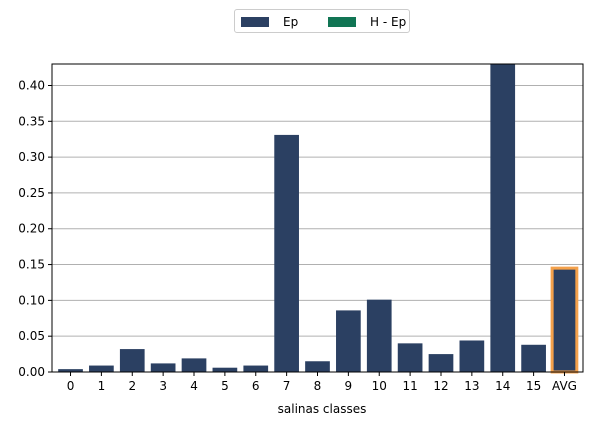  Describe the element at coordinates (132, 386) in the screenshot. I see `x-tick-label: 2` at that location.